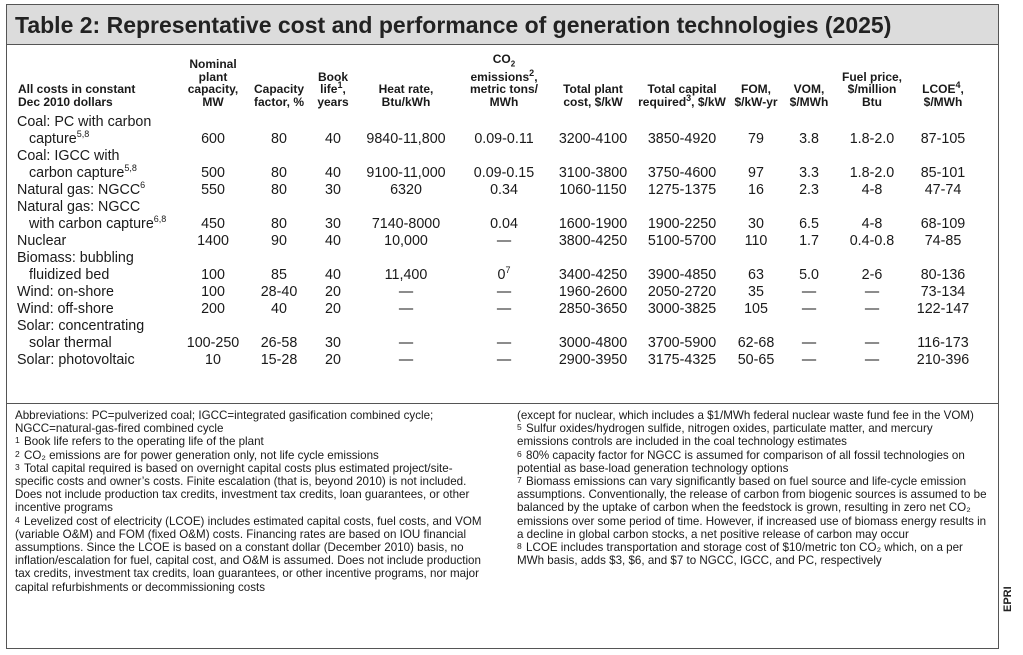  What do you see at coordinates (504, 190) in the screenshot?
I see `table-cell: 0.34` at bounding box center [504, 190].